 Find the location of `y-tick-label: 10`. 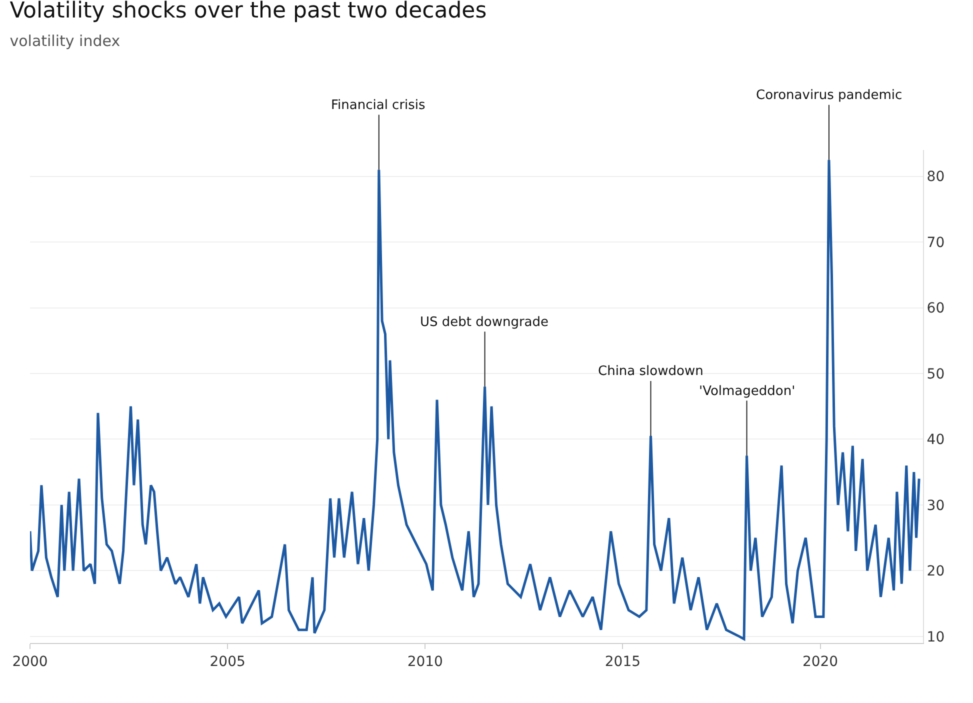

y-tick-label: 10 is located at coordinates (935, 637).